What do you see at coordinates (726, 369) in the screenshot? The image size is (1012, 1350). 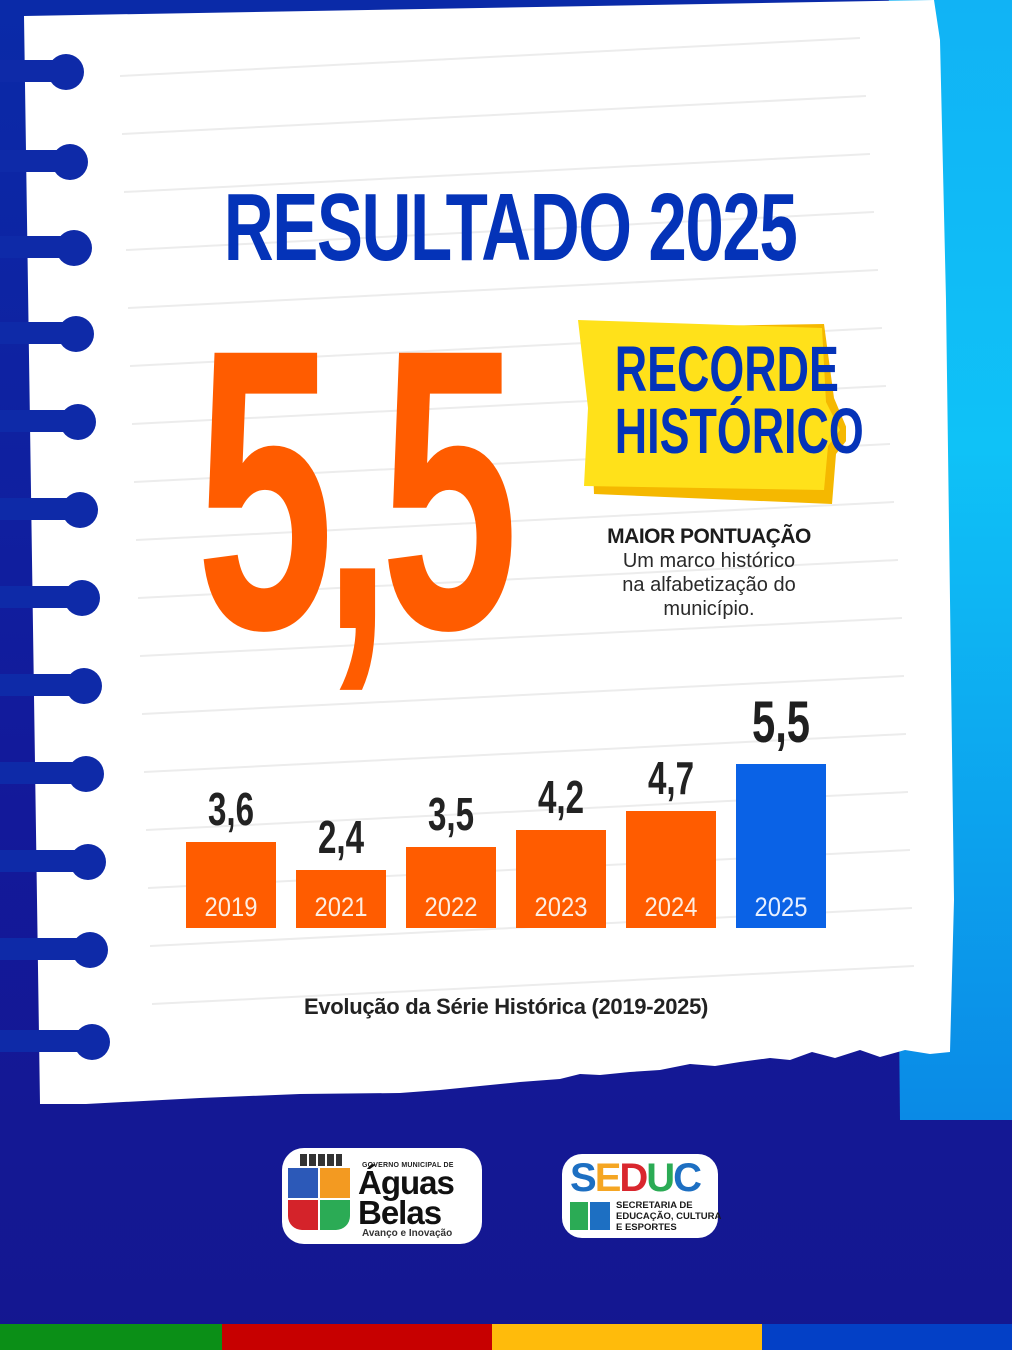 I see `badge-line-1: RECORDE` at bounding box center [726, 369].